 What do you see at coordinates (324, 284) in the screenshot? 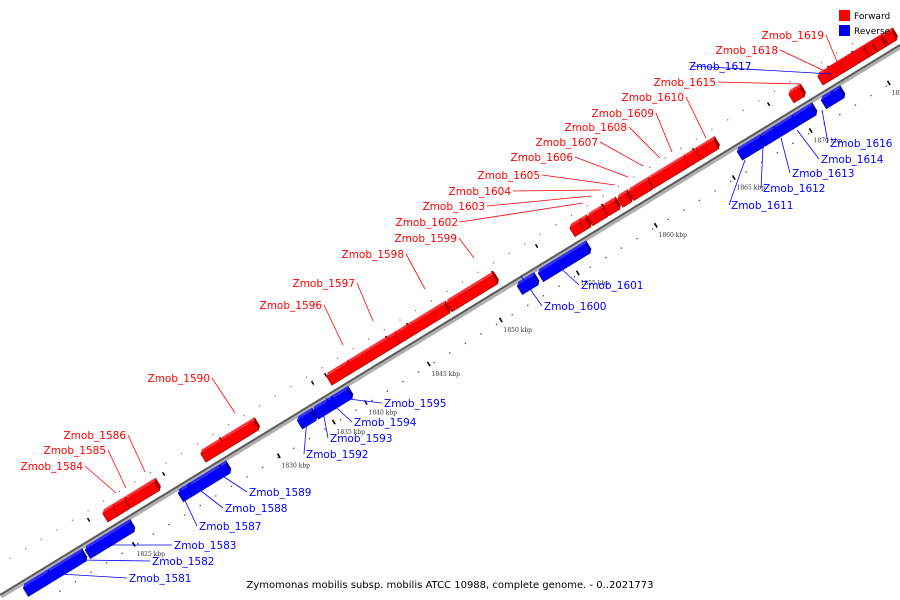
I see `gene-label-zmob-1597: Zmob_1597` at bounding box center [324, 284].